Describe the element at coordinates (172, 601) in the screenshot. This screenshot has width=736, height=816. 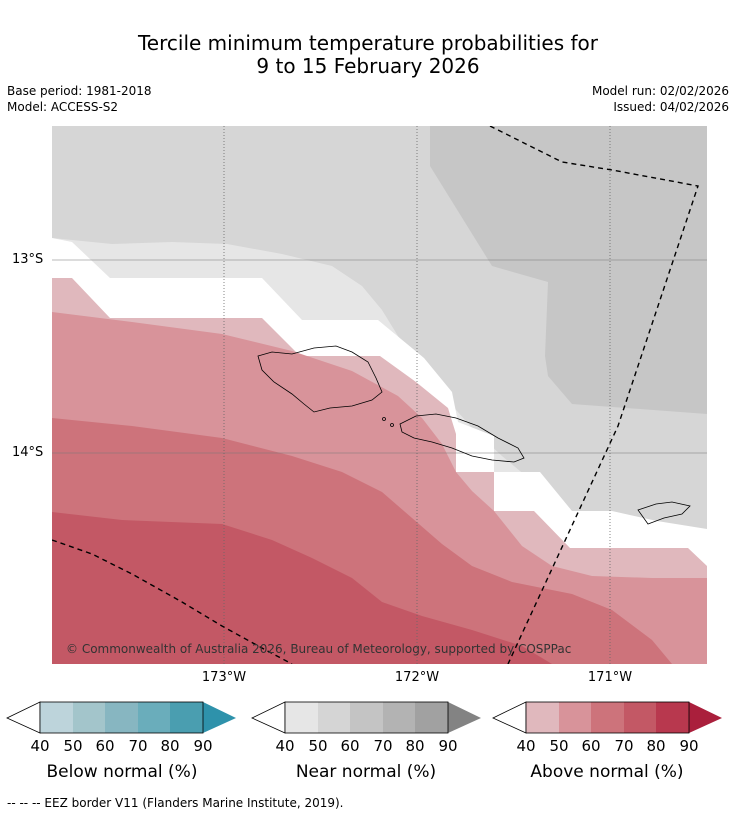
I see `eez-border-west` at that location.